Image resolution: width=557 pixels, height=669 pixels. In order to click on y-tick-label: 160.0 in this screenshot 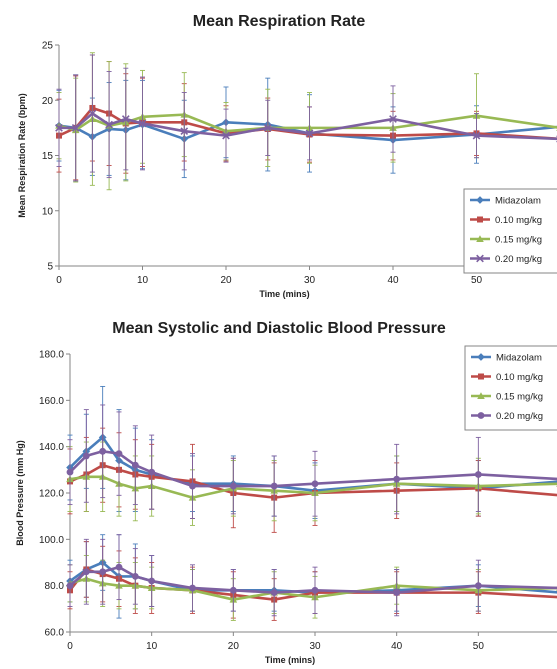, I will do `click(51, 401)`.